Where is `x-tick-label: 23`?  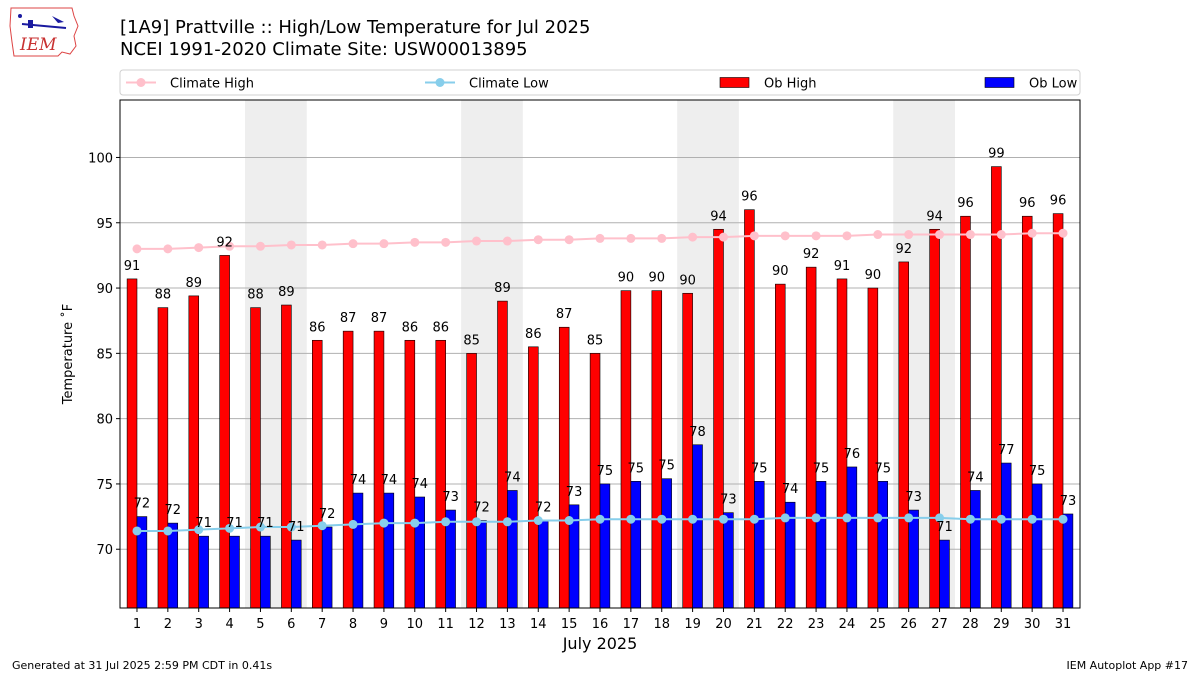 x-tick-label: 23 is located at coordinates (816, 624).